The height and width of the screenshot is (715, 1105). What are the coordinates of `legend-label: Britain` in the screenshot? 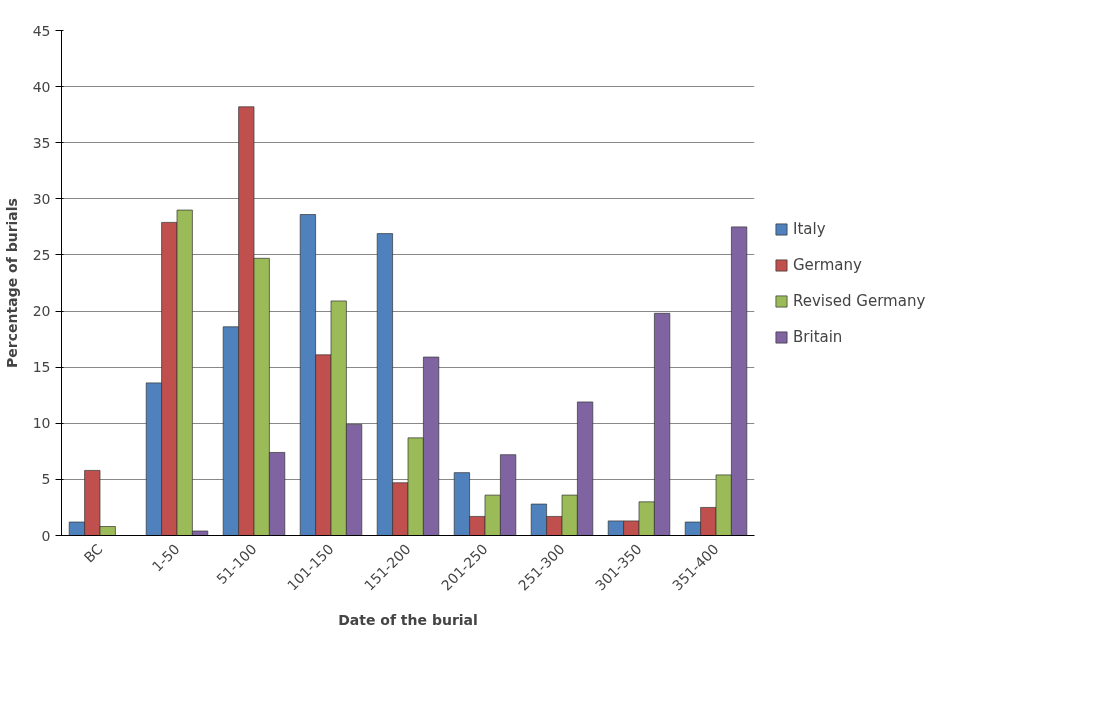 It's located at (818, 336).